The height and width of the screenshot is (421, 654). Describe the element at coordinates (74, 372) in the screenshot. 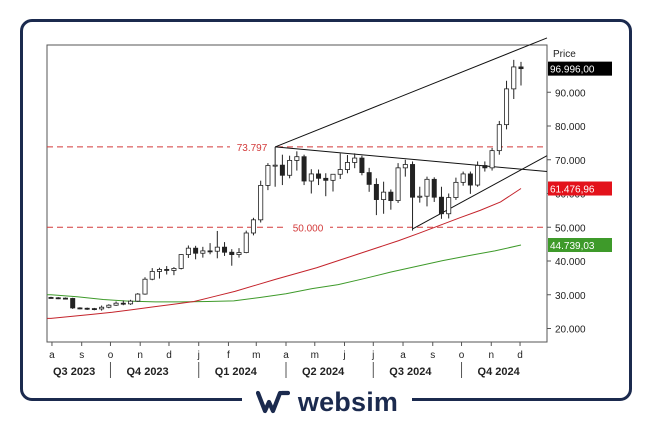

I see `x-quarter-label: Q3 2023` at that location.